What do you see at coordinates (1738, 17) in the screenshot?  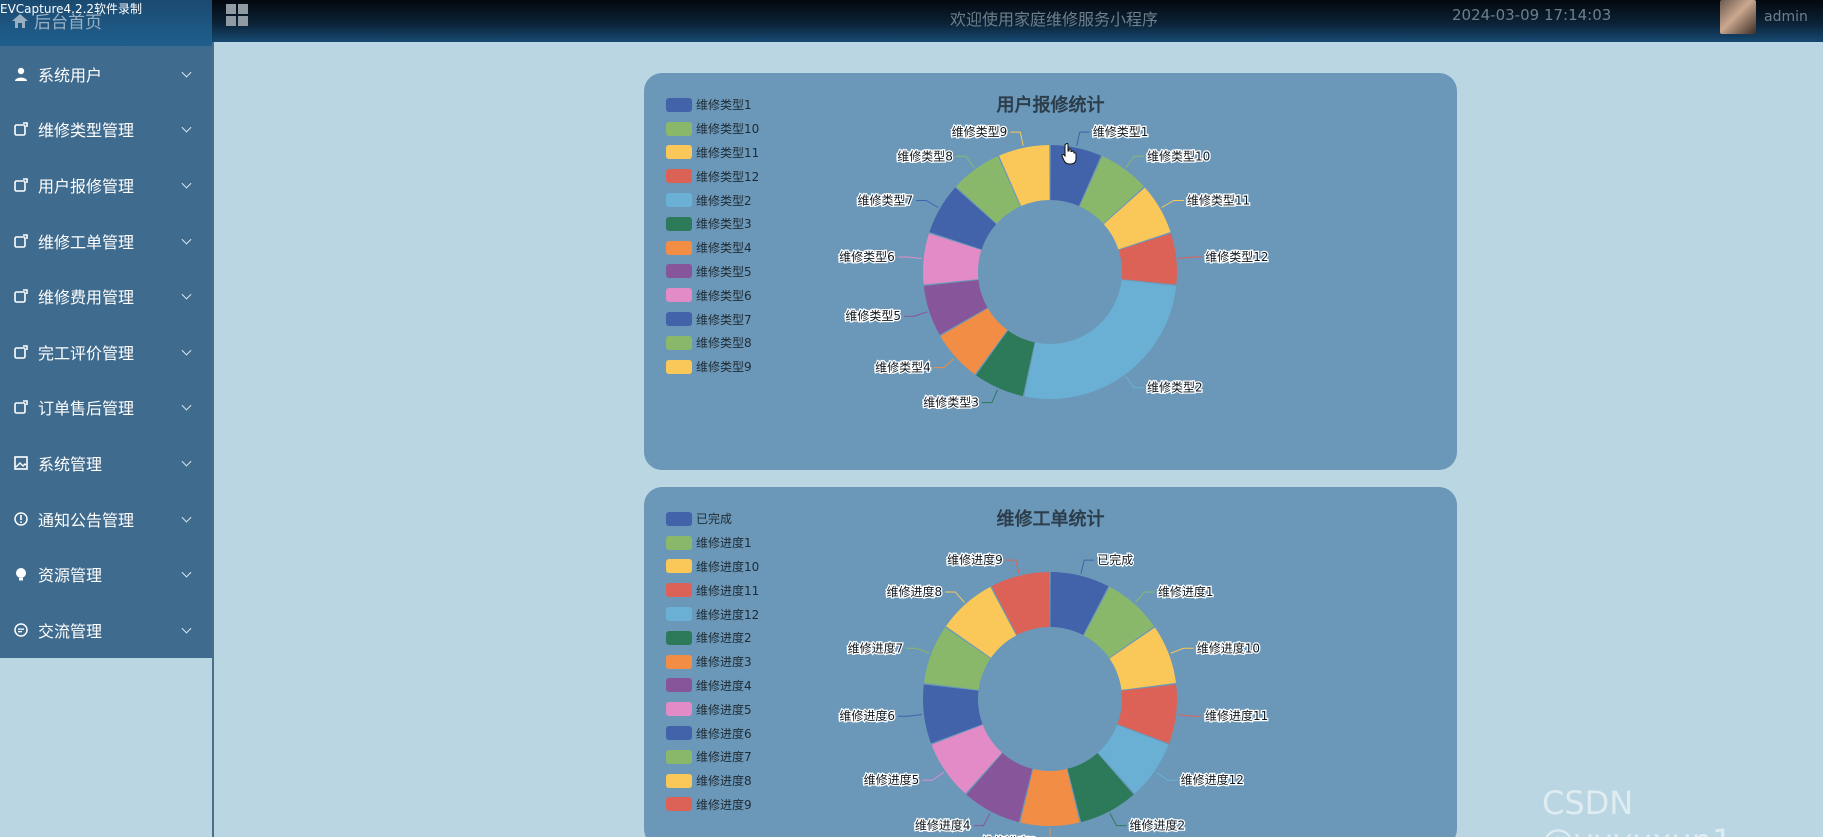 I see `avatar` at bounding box center [1738, 17].